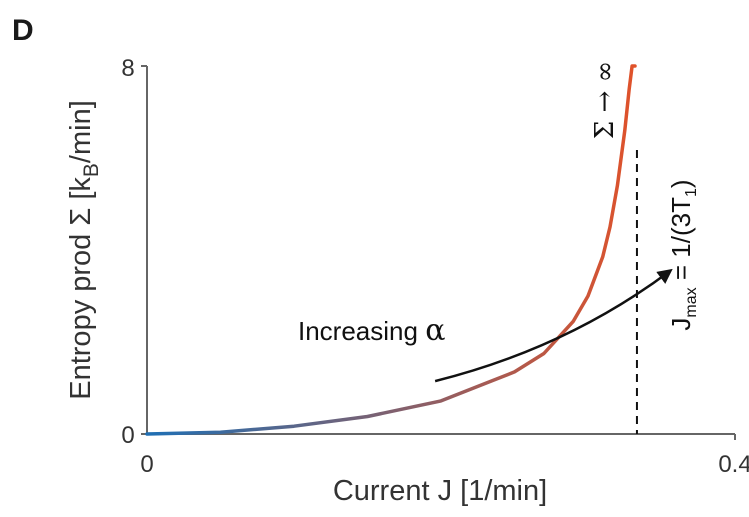 The image size is (749, 517). What do you see at coordinates (127, 68) in the screenshot?
I see `y-tick-label-top: 8` at bounding box center [127, 68].